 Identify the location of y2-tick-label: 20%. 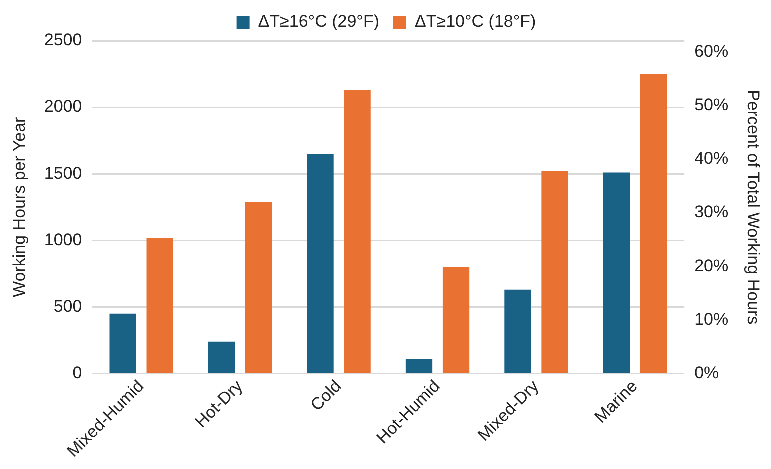
(711, 266).